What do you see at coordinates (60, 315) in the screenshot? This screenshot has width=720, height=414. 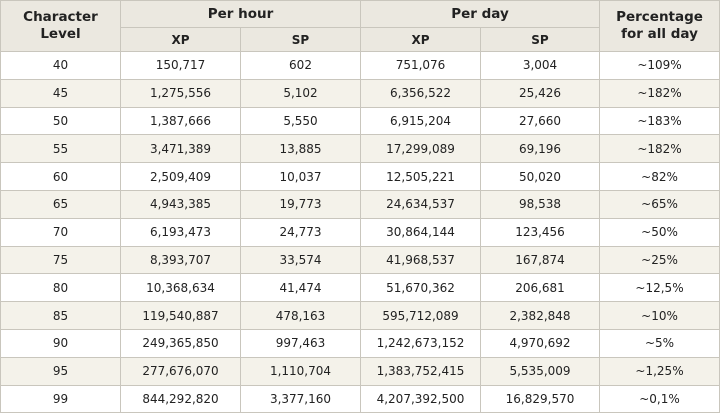 I see `level-cell: 85` at bounding box center [60, 315].